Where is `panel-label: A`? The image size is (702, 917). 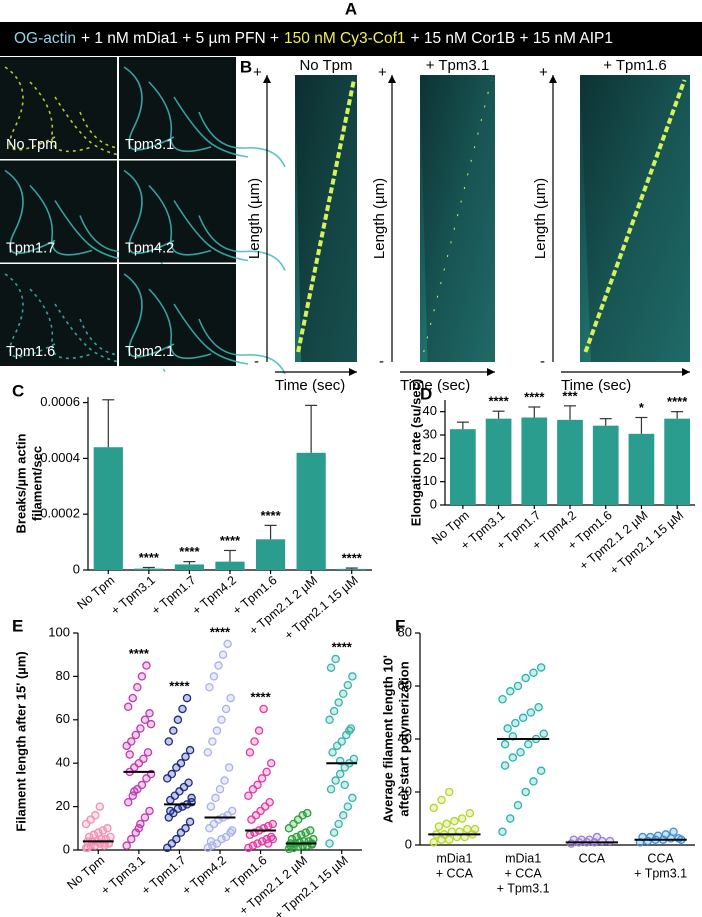 panel-label: A is located at coordinates (351, 9).